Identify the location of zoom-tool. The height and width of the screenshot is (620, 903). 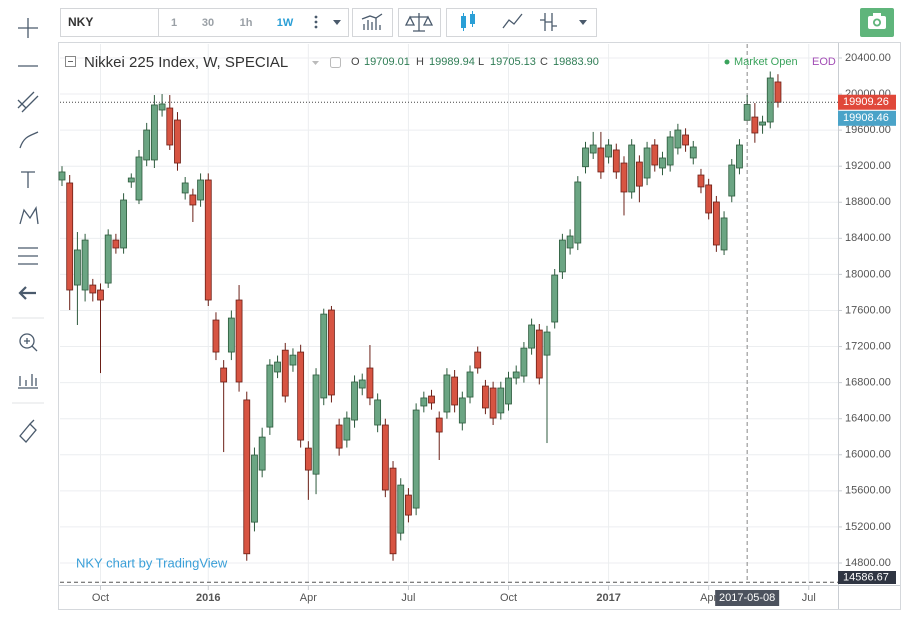
(28, 342).